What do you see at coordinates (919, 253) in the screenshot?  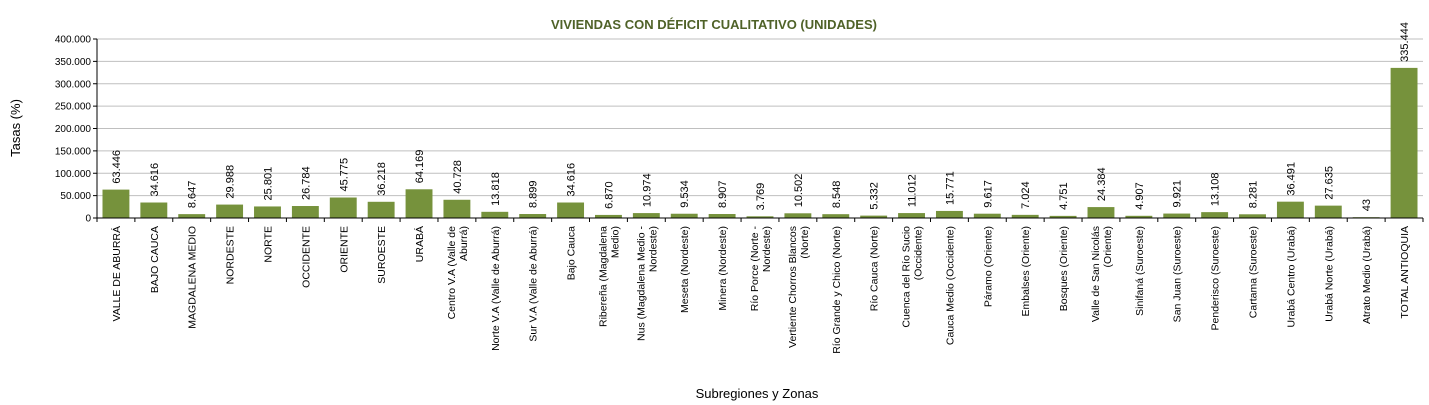 I see `x-category-label: (Occidente)` at bounding box center [919, 253].